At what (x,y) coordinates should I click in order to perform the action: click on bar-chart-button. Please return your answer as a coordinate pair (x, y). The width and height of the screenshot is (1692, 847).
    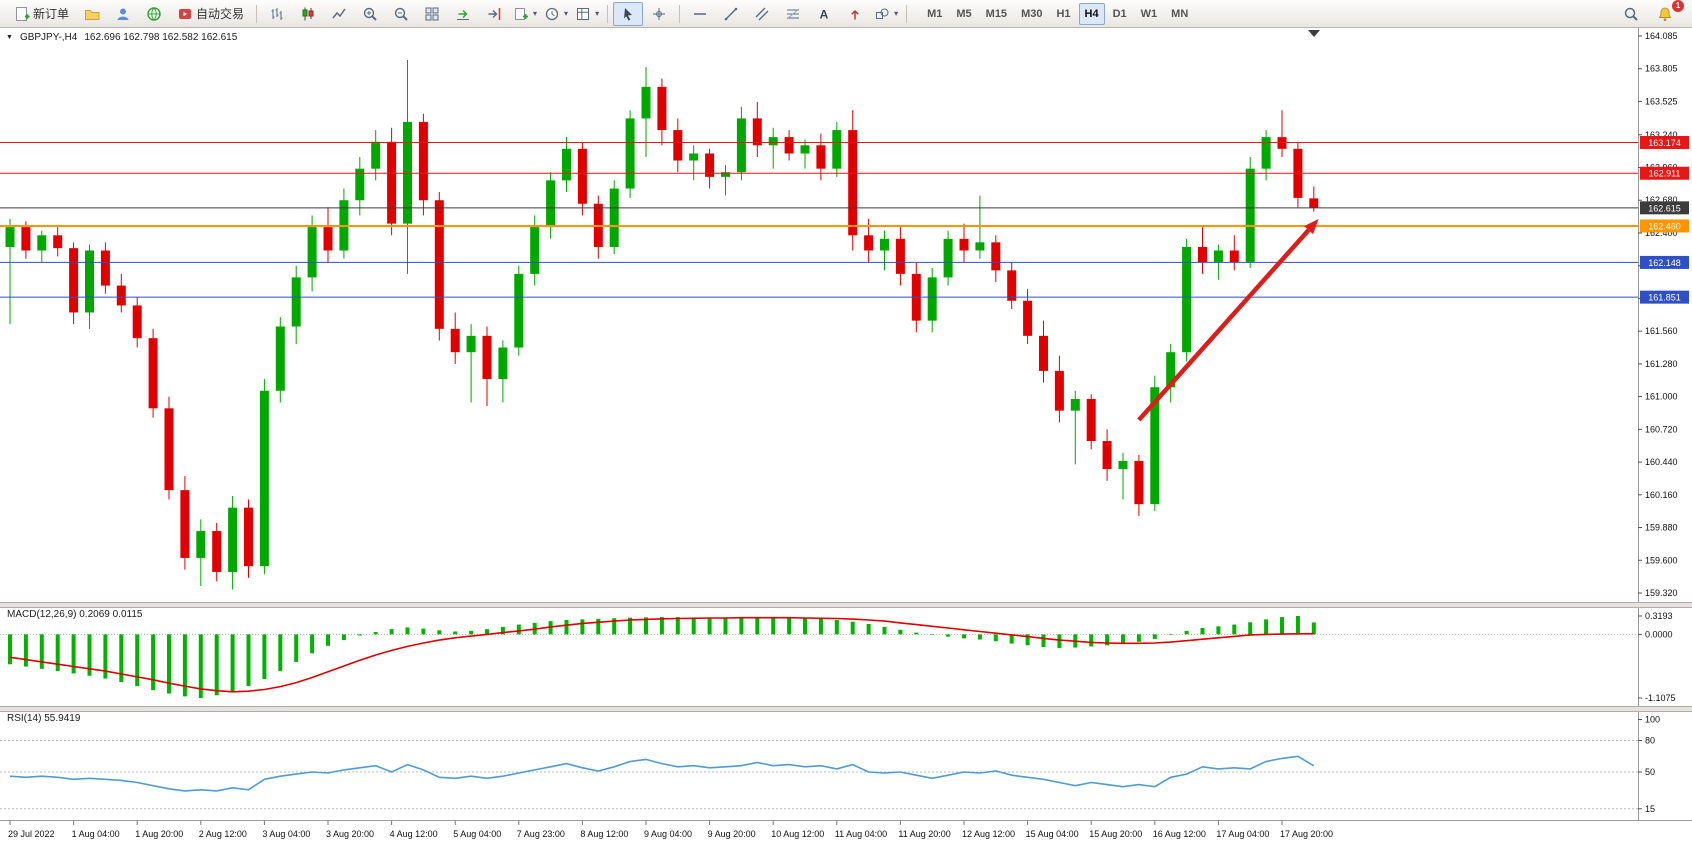
    Looking at the image, I should click on (277, 14).